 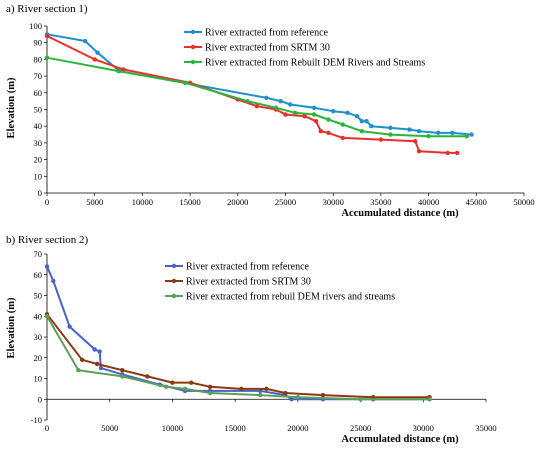 I want to click on chart-a-x-tick-label: 10000, so click(x=142, y=202).